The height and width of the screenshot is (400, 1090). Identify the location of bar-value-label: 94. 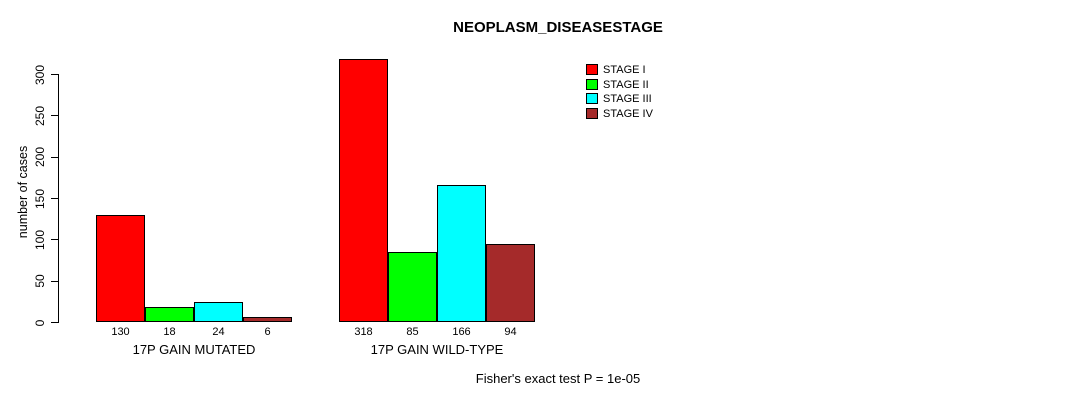
(510, 332).